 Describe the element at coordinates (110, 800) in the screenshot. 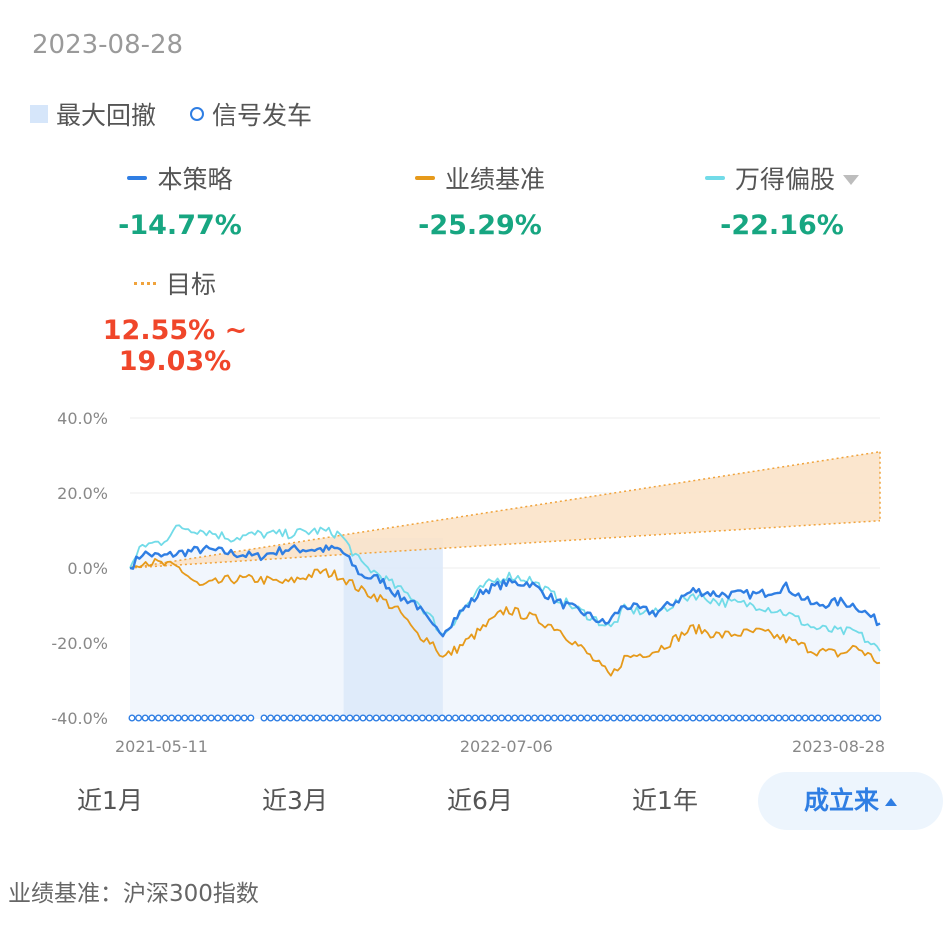

I see `tab-1m: 近1月` at that location.